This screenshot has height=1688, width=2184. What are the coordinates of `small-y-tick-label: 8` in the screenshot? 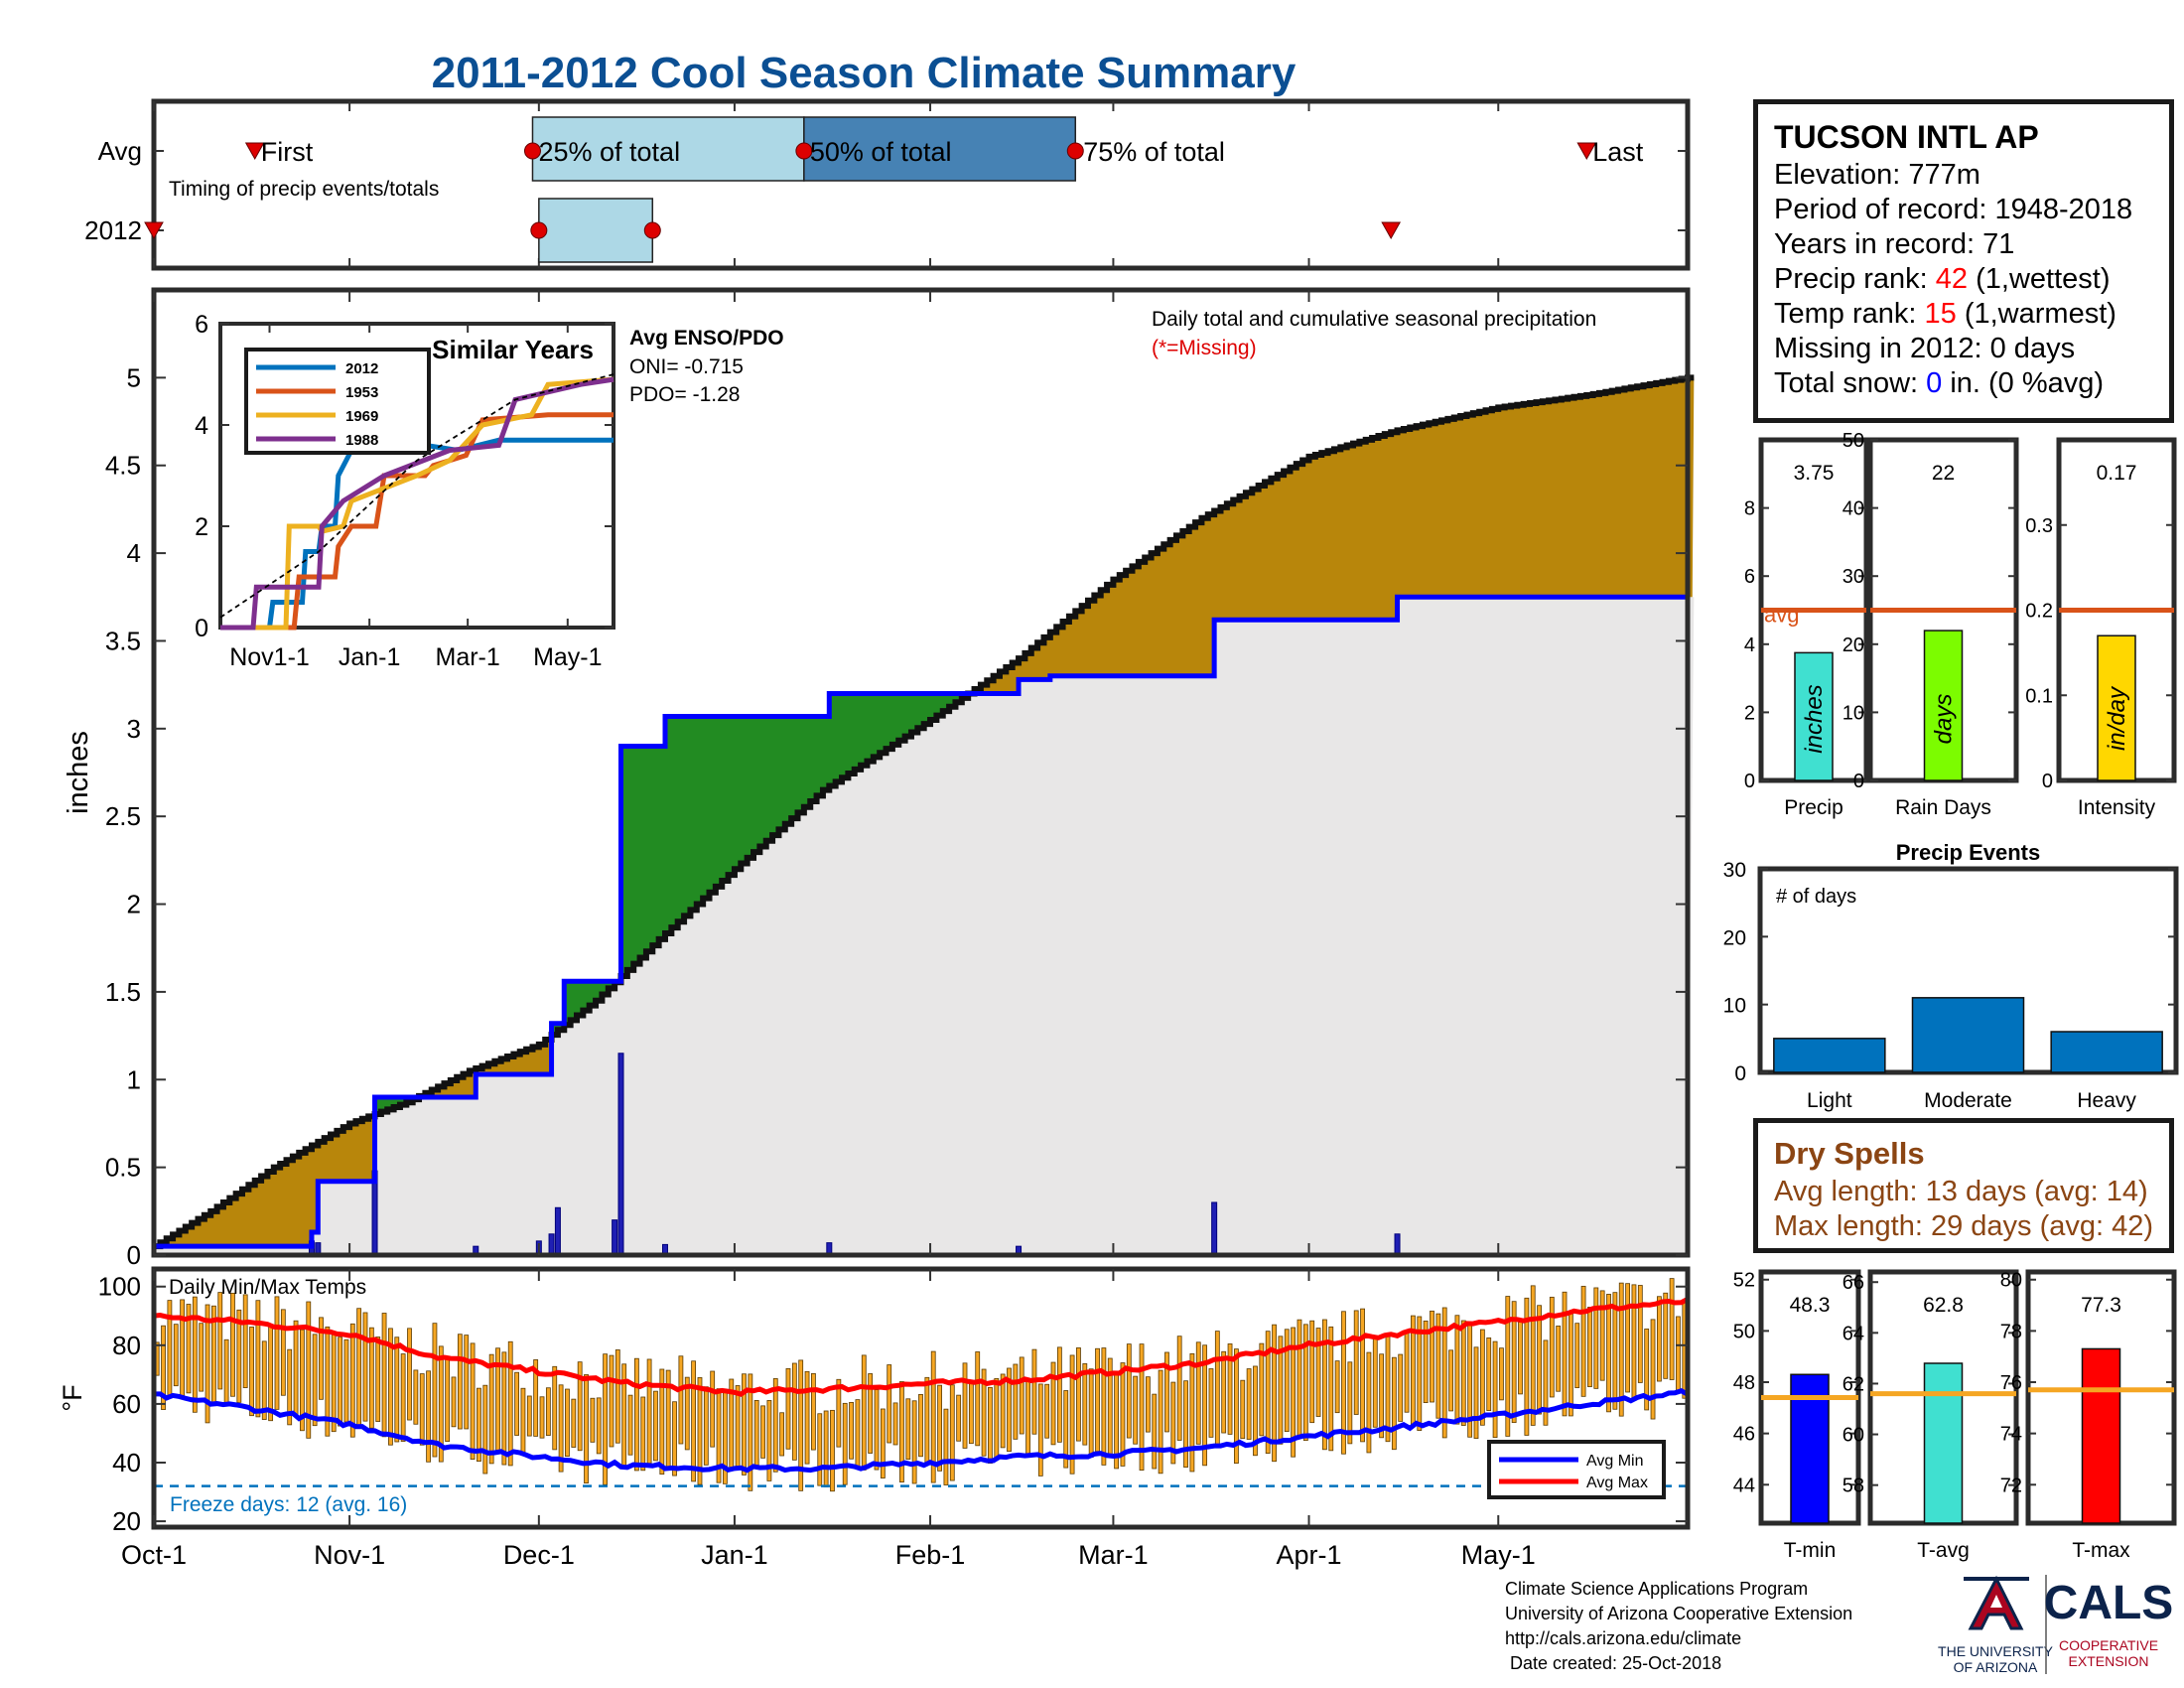 It's located at (1749, 509).